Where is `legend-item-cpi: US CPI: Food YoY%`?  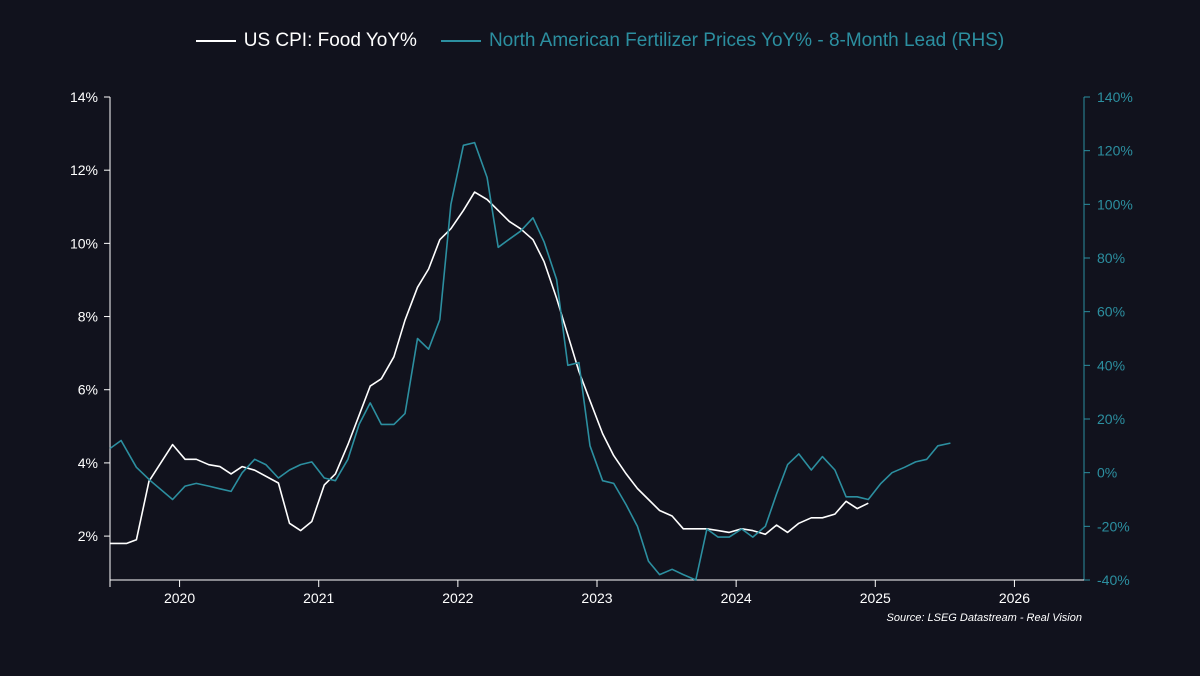 legend-item-cpi: US CPI: Food YoY% is located at coordinates (306, 41).